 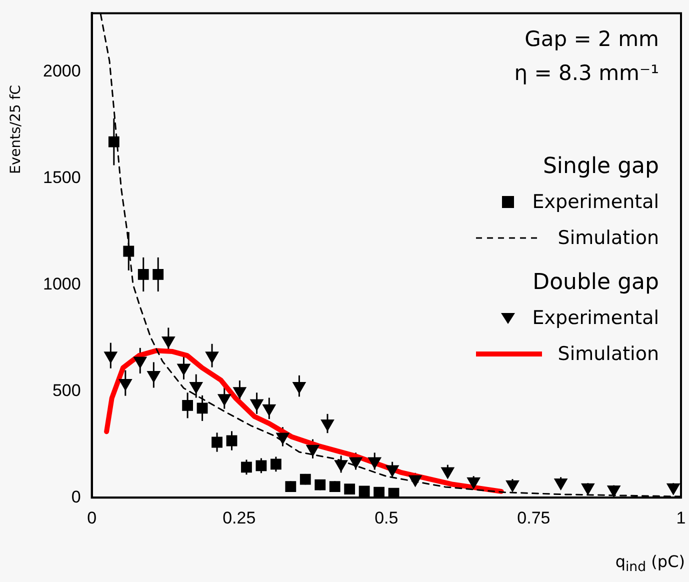 I want to click on x-tick-label: 0, so click(x=92, y=518).